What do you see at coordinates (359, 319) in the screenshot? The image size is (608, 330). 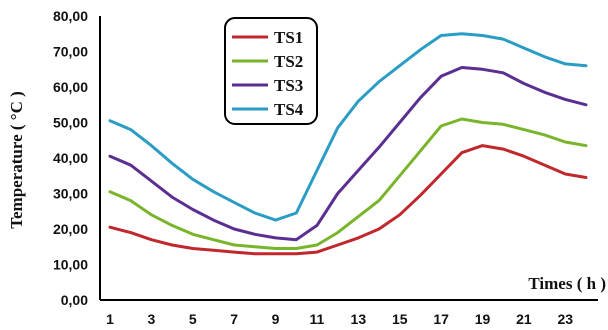 I see `x-tick-label: 13` at bounding box center [359, 319].